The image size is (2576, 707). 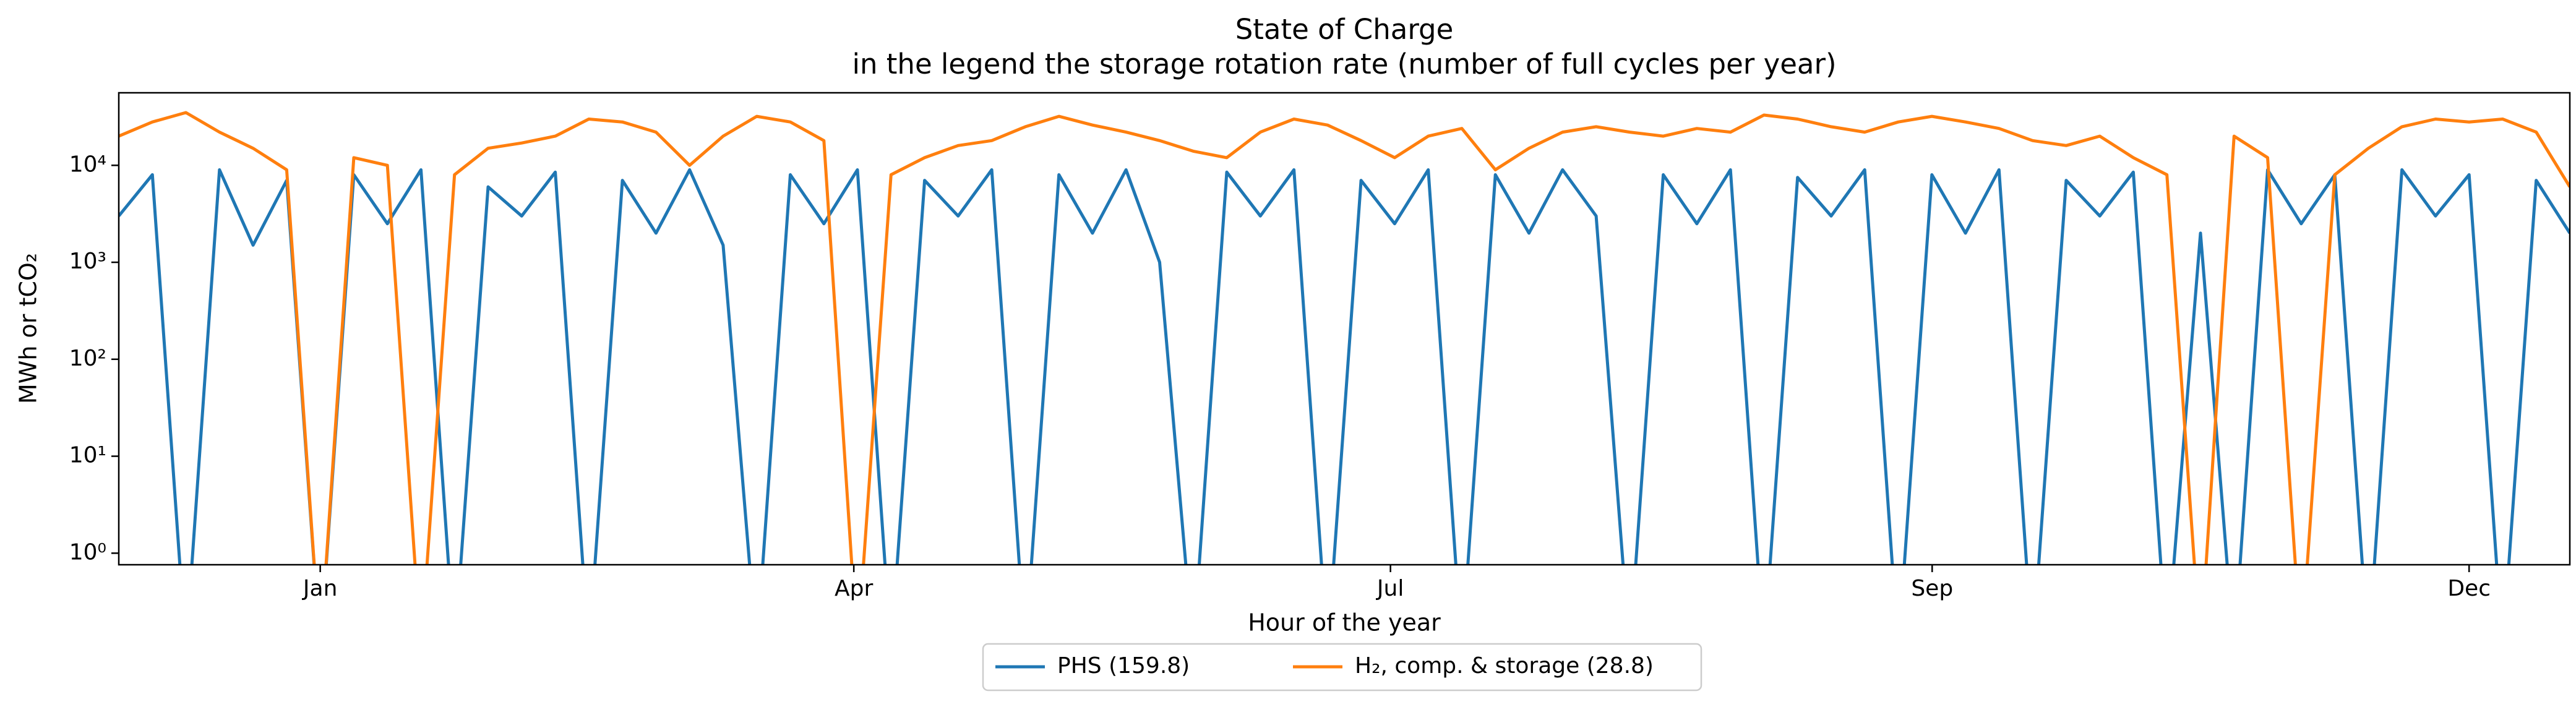 I want to click on y-tick-label: 10⁴, so click(x=87, y=165).